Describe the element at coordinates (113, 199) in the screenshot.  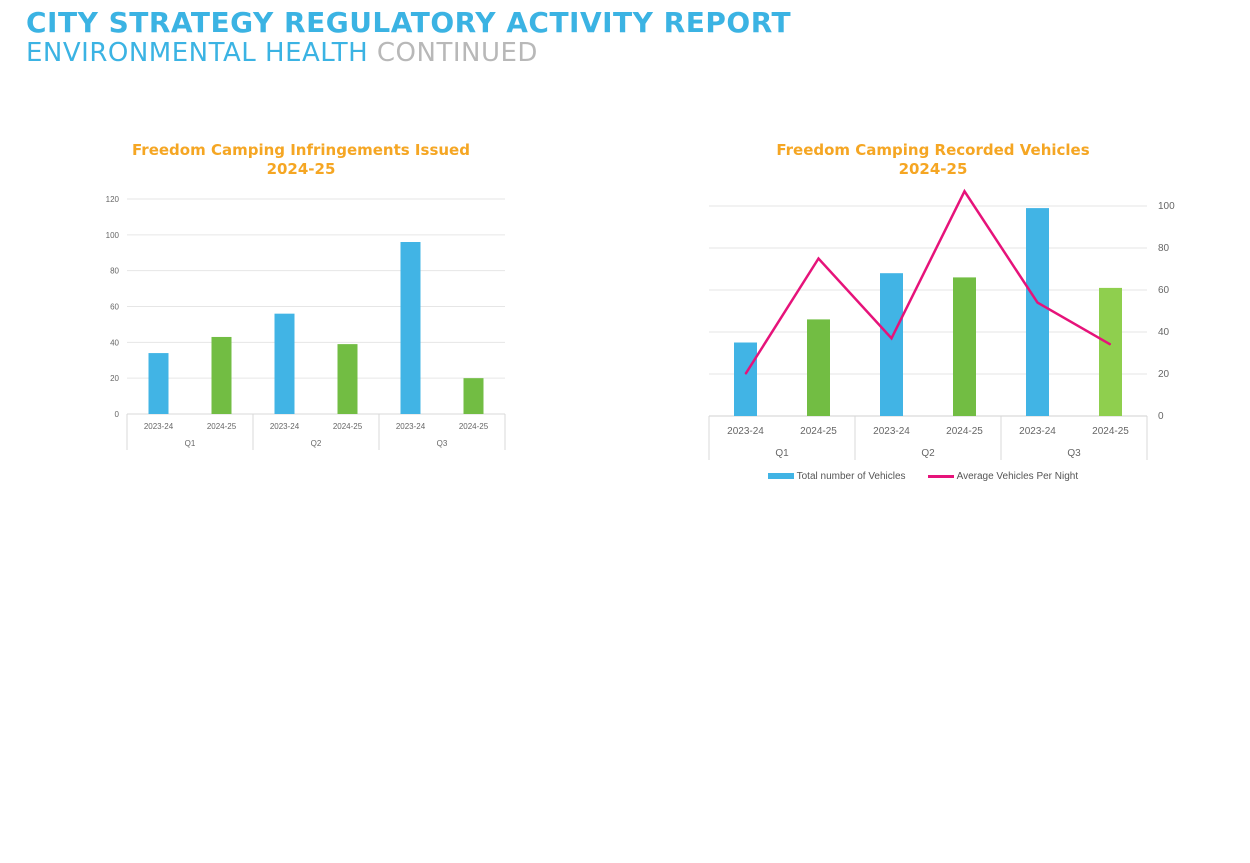
I see `chart1-ytick-label: 120` at that location.